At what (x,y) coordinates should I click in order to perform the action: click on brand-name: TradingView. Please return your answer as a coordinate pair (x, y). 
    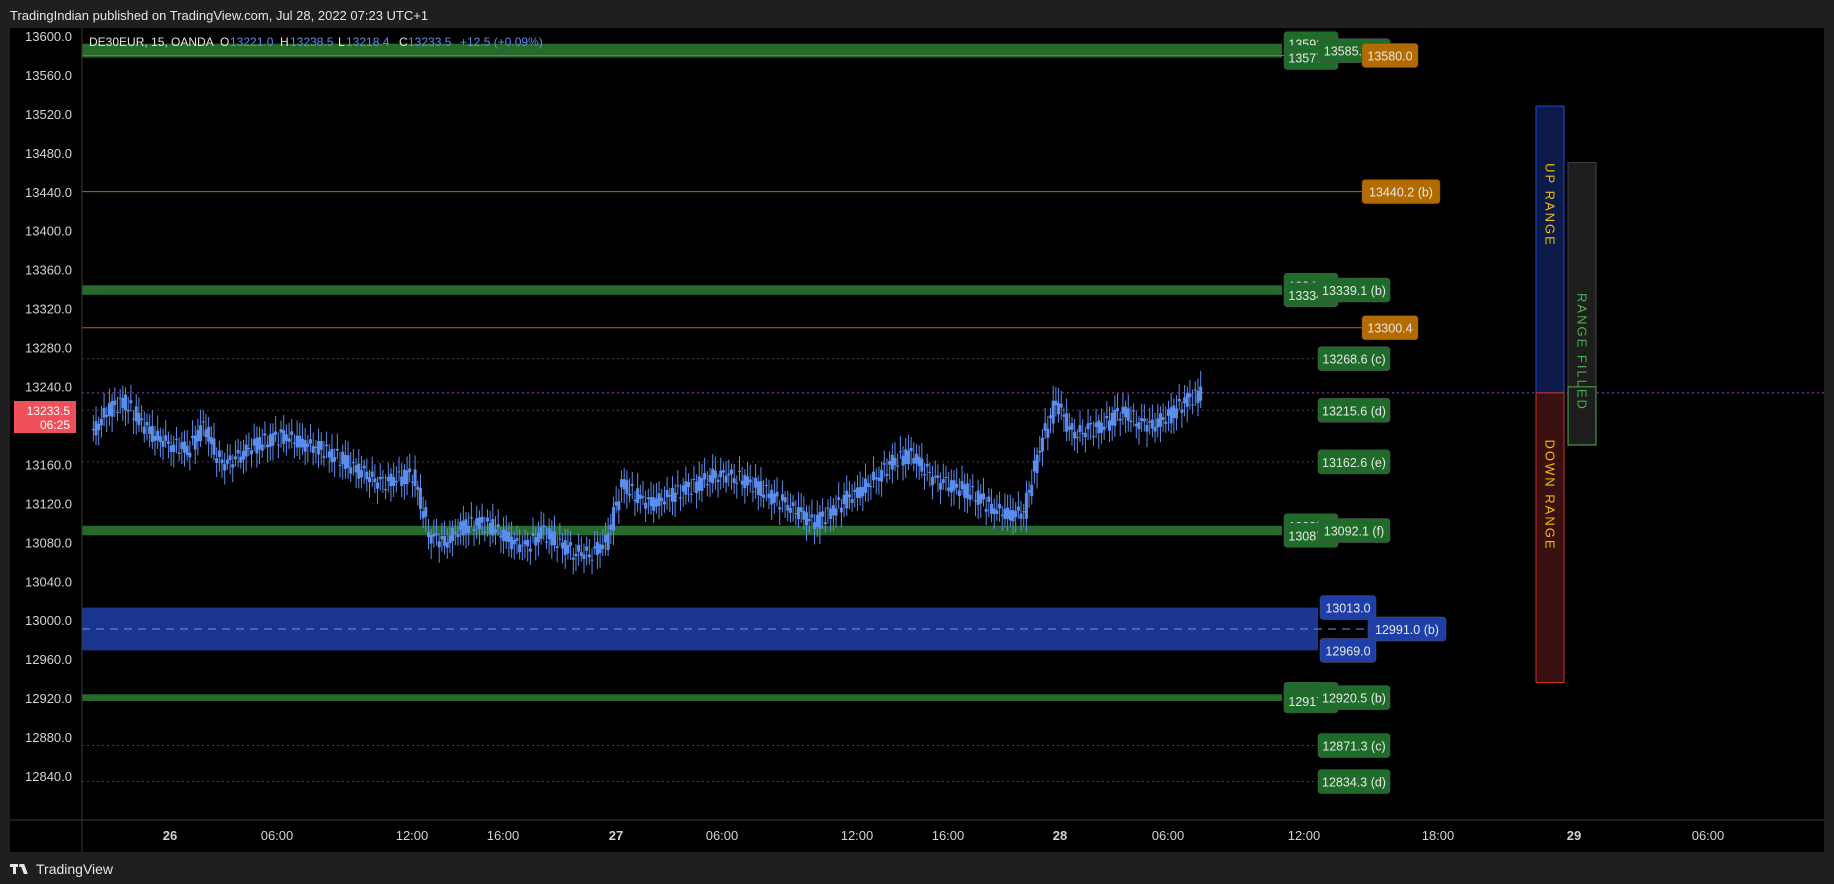
    Looking at the image, I should click on (75, 869).